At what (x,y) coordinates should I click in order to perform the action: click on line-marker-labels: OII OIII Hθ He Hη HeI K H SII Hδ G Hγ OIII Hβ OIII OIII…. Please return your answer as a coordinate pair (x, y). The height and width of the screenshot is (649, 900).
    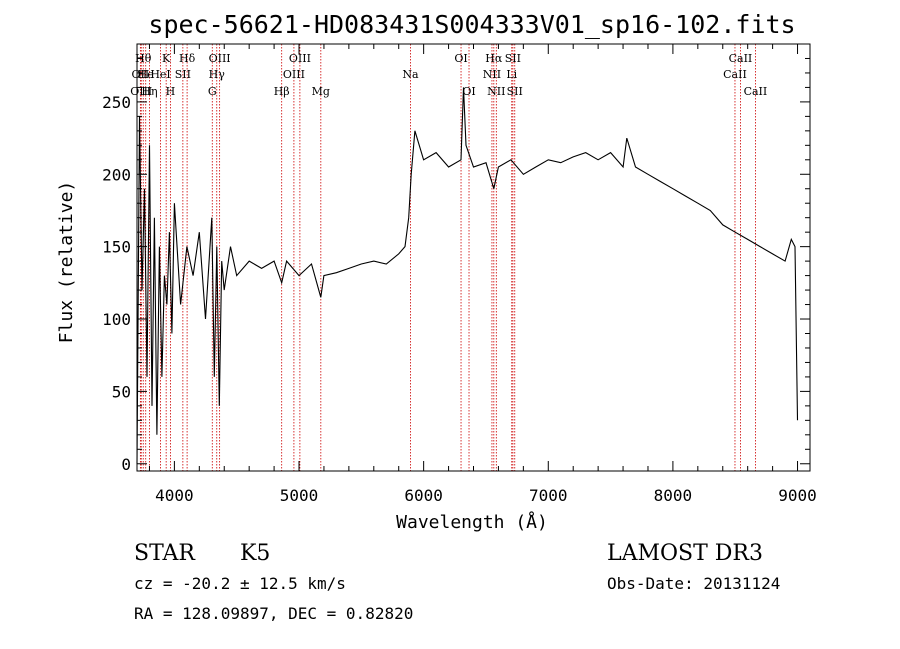
    Looking at the image, I should click on (448, 75).